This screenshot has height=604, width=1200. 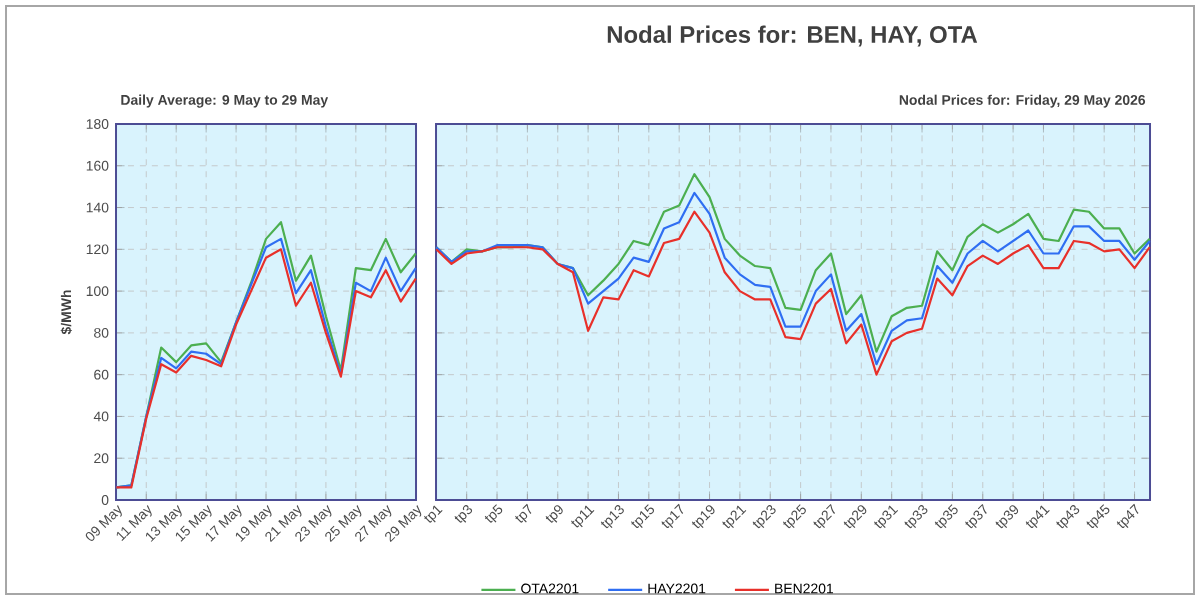 I want to click on chart-title: Nodal Prices for: BEN, HAY, OTA, so click(x=792, y=36).